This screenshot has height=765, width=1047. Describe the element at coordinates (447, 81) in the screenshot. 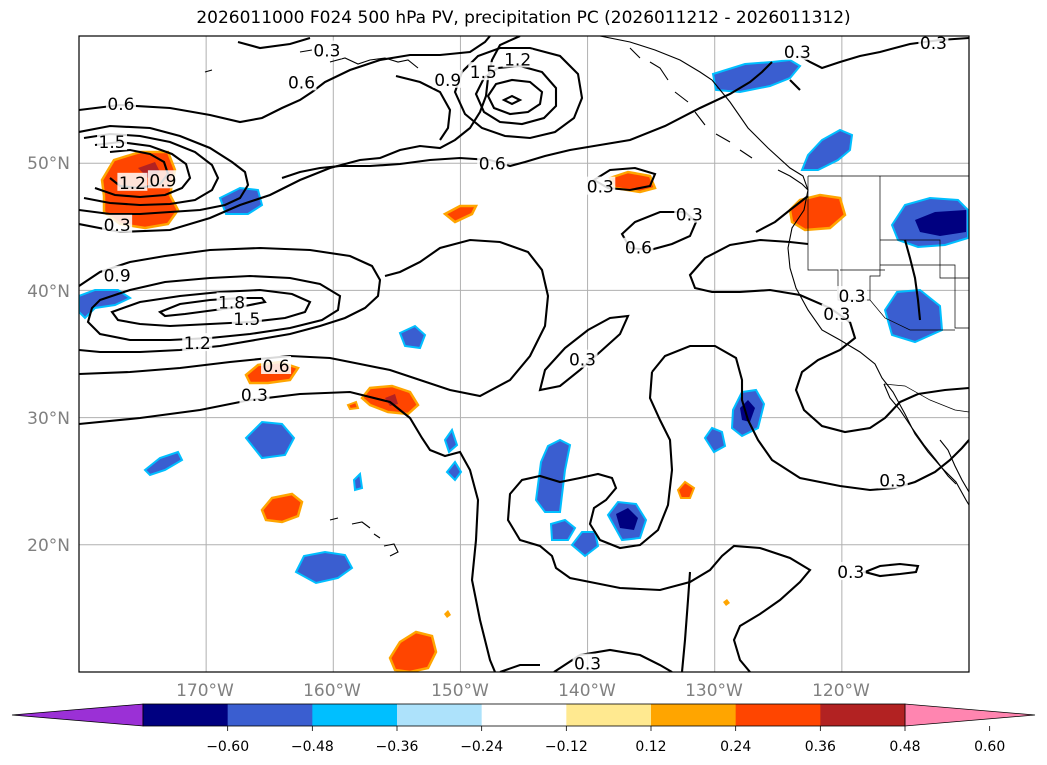

I see `contour-label: 0.9` at that location.